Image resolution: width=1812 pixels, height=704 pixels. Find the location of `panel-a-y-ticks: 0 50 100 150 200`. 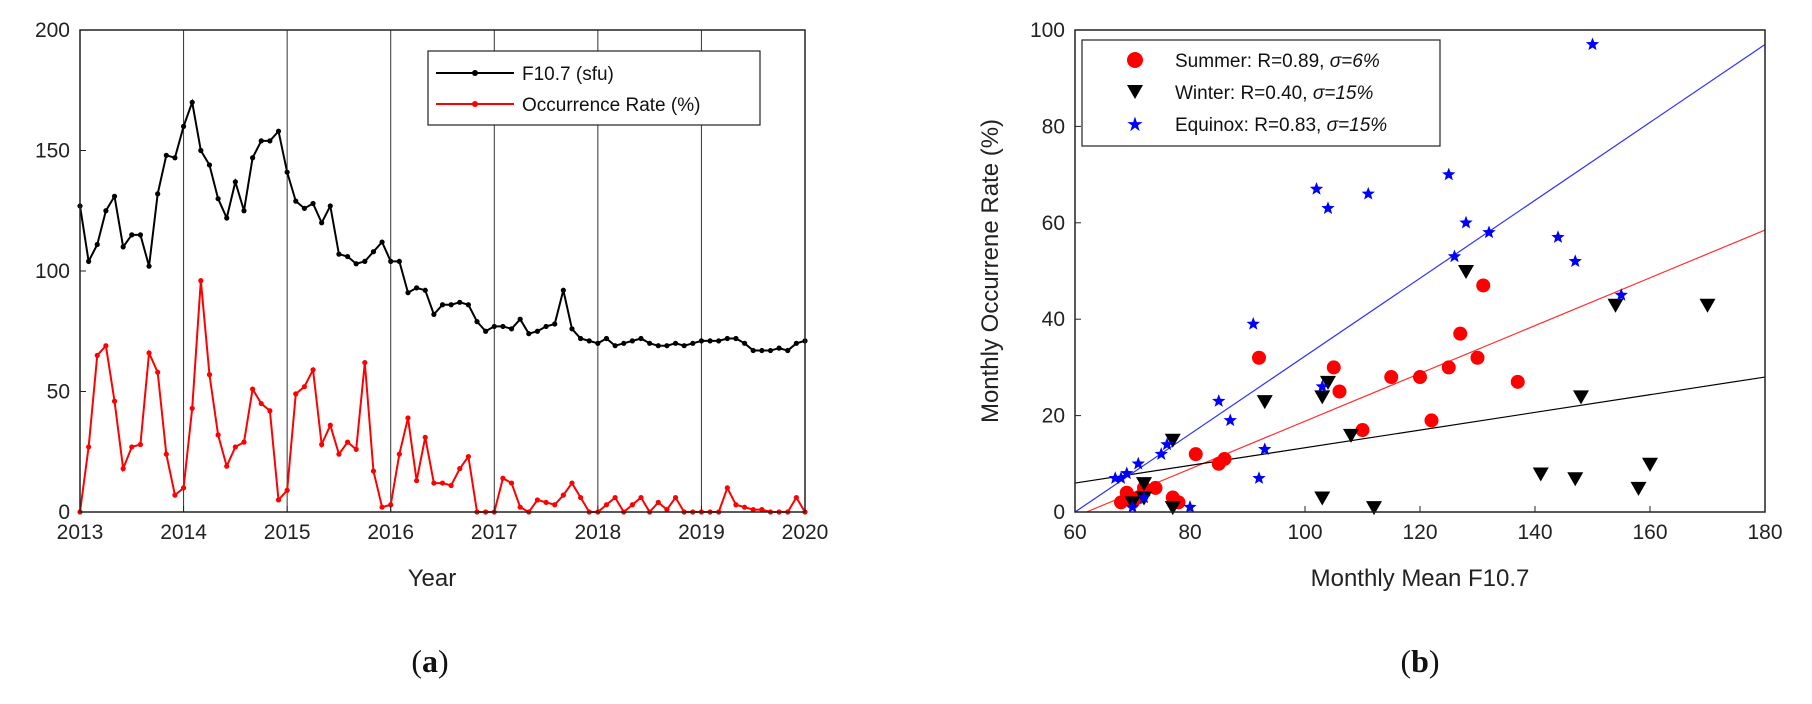

panel-a-y-ticks: 0 50 100 150 200 is located at coordinates (60, 271).